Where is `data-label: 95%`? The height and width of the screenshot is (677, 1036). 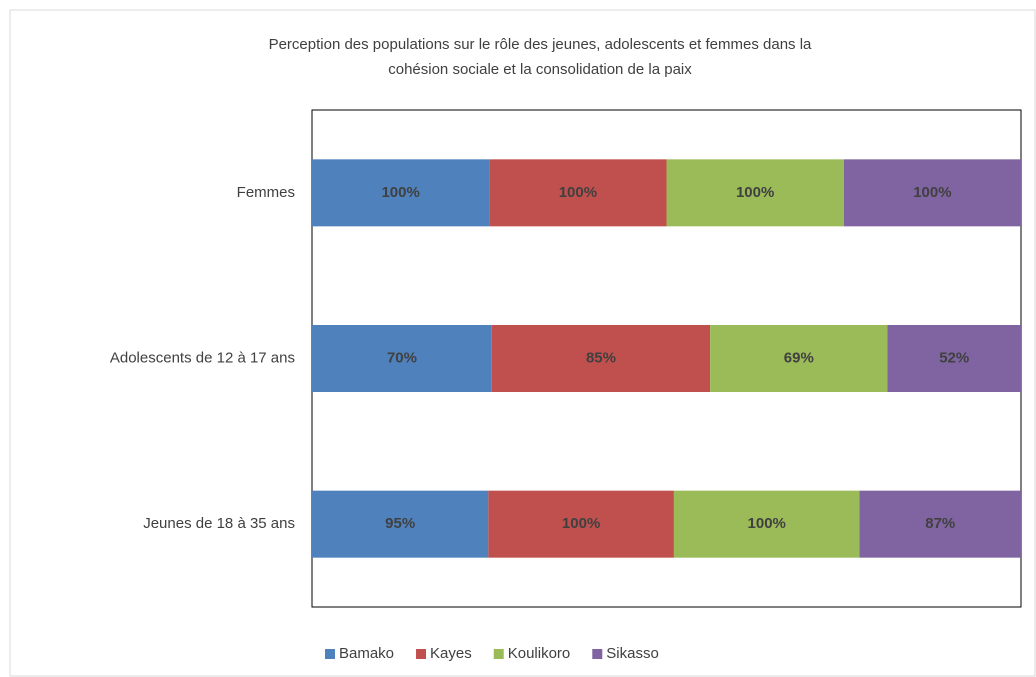
data-label: 95% is located at coordinates (400, 523).